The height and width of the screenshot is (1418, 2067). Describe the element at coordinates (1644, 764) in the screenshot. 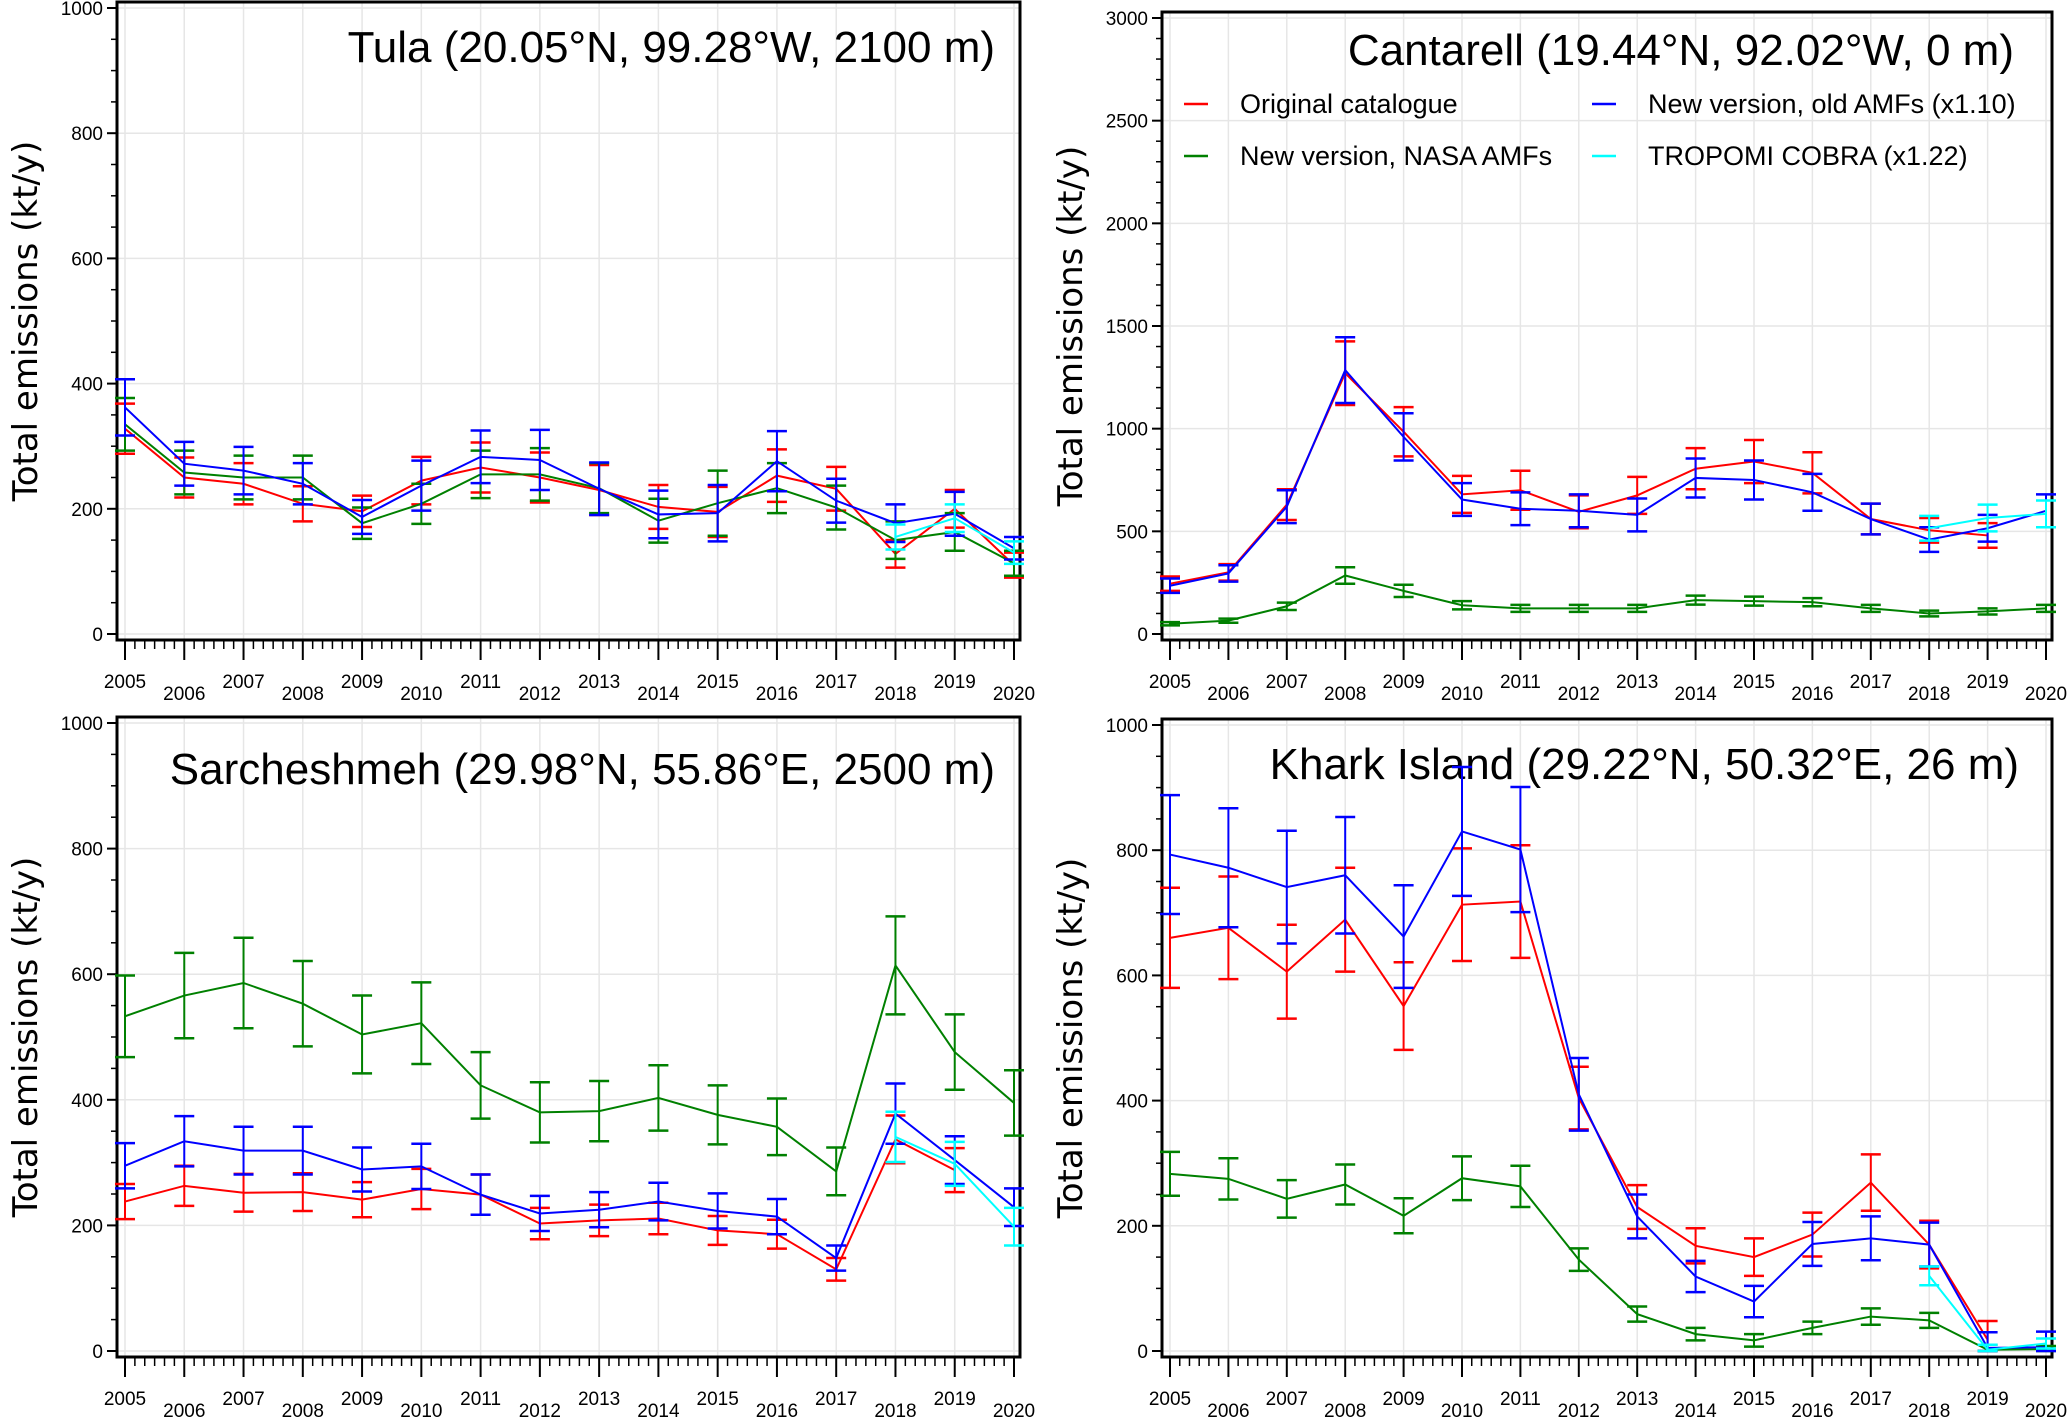

I see `chart-title: Khark Island (29.22°N, 50.32°E, 26 m)` at that location.